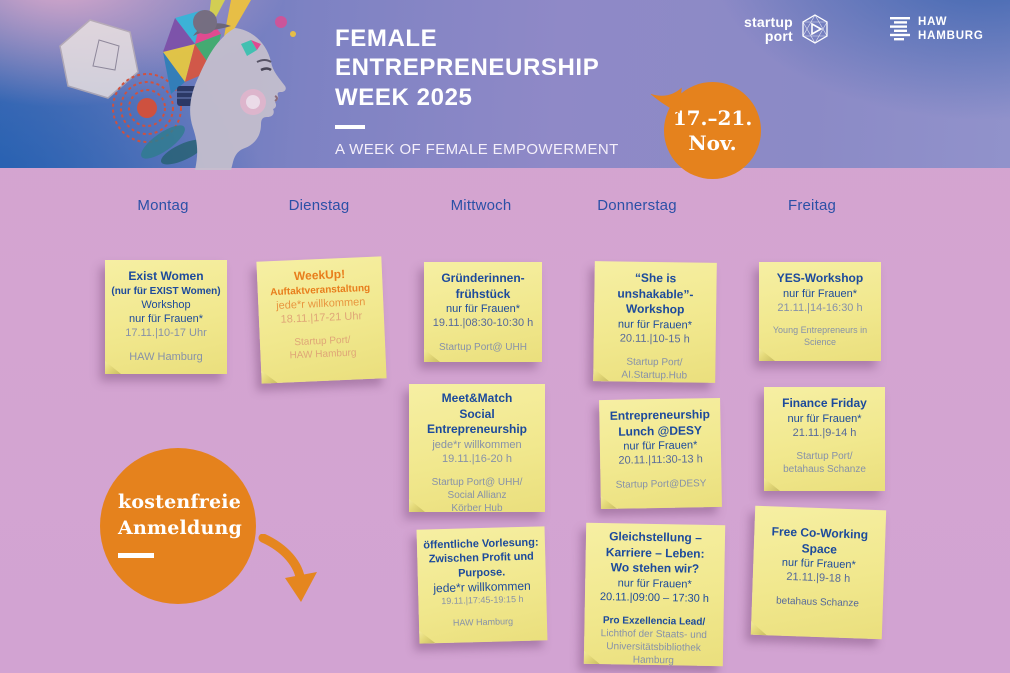 This screenshot has height=673, width=1010. I want to click on note-line: Startup Port@DESY, so click(661, 484).